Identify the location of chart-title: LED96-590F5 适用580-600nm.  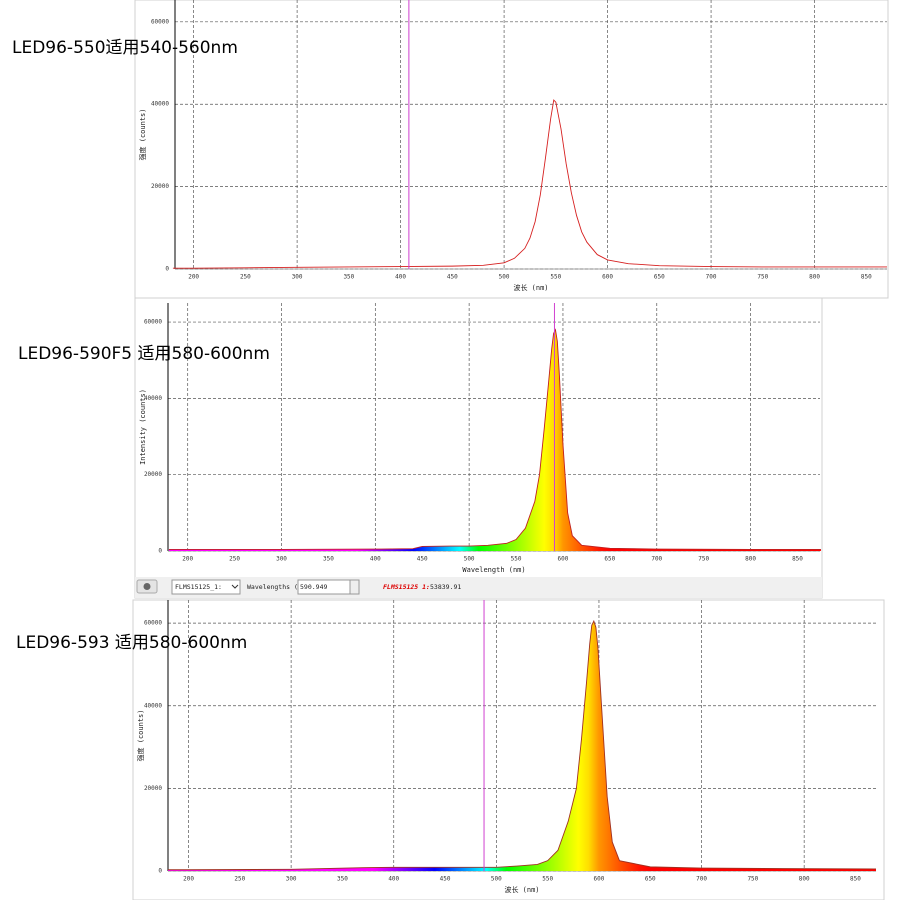
(144, 354).